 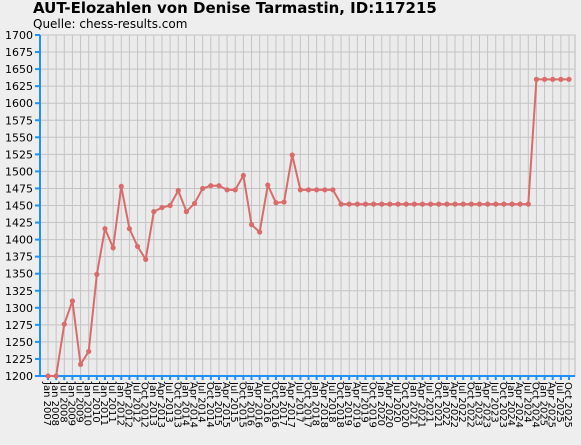 I want to click on x-tick-label: Jul 2024, so click(x=526, y=402).